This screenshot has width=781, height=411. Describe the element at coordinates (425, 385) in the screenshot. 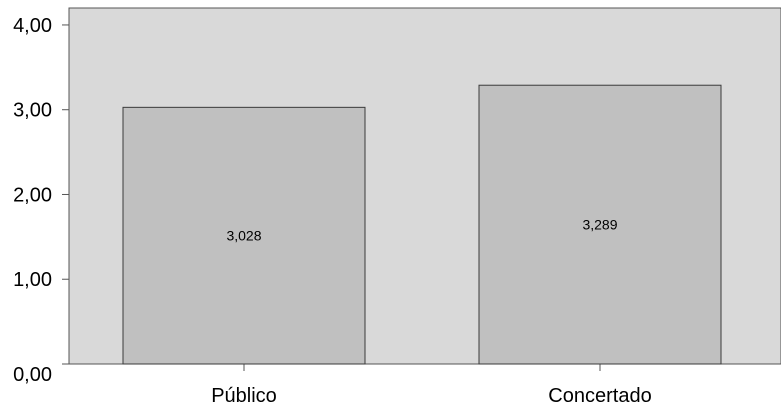

I see `x-axis: Público Concertado` at that location.